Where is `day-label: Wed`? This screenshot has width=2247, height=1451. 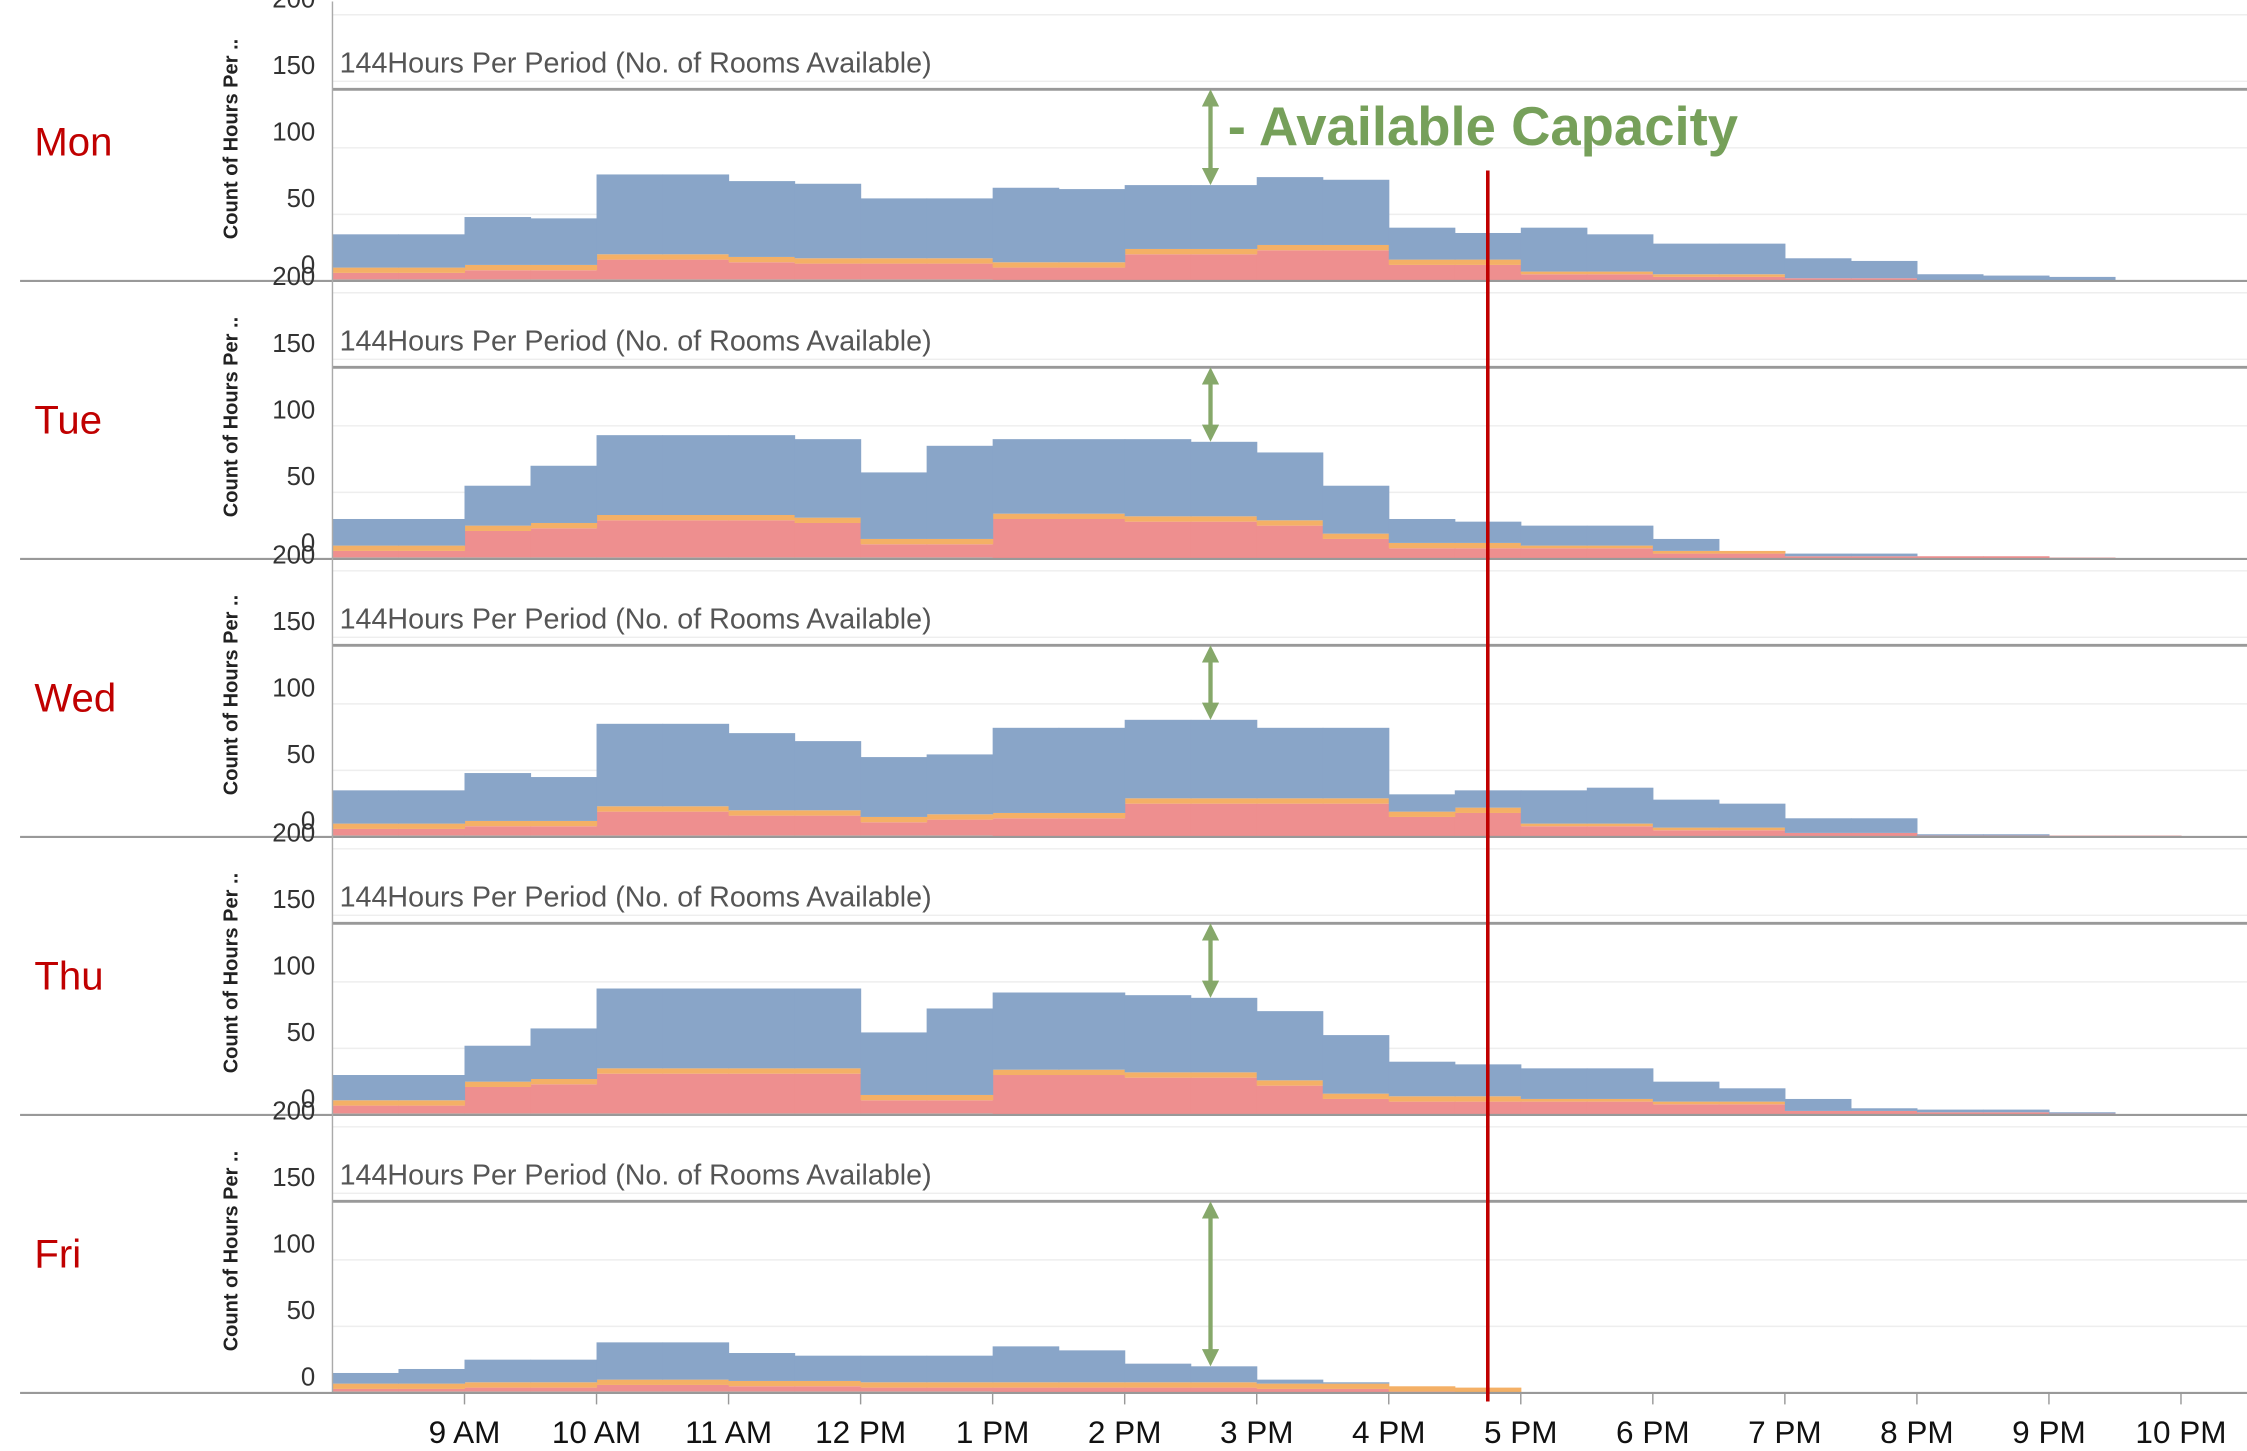 day-label: Wed is located at coordinates (75, 697).